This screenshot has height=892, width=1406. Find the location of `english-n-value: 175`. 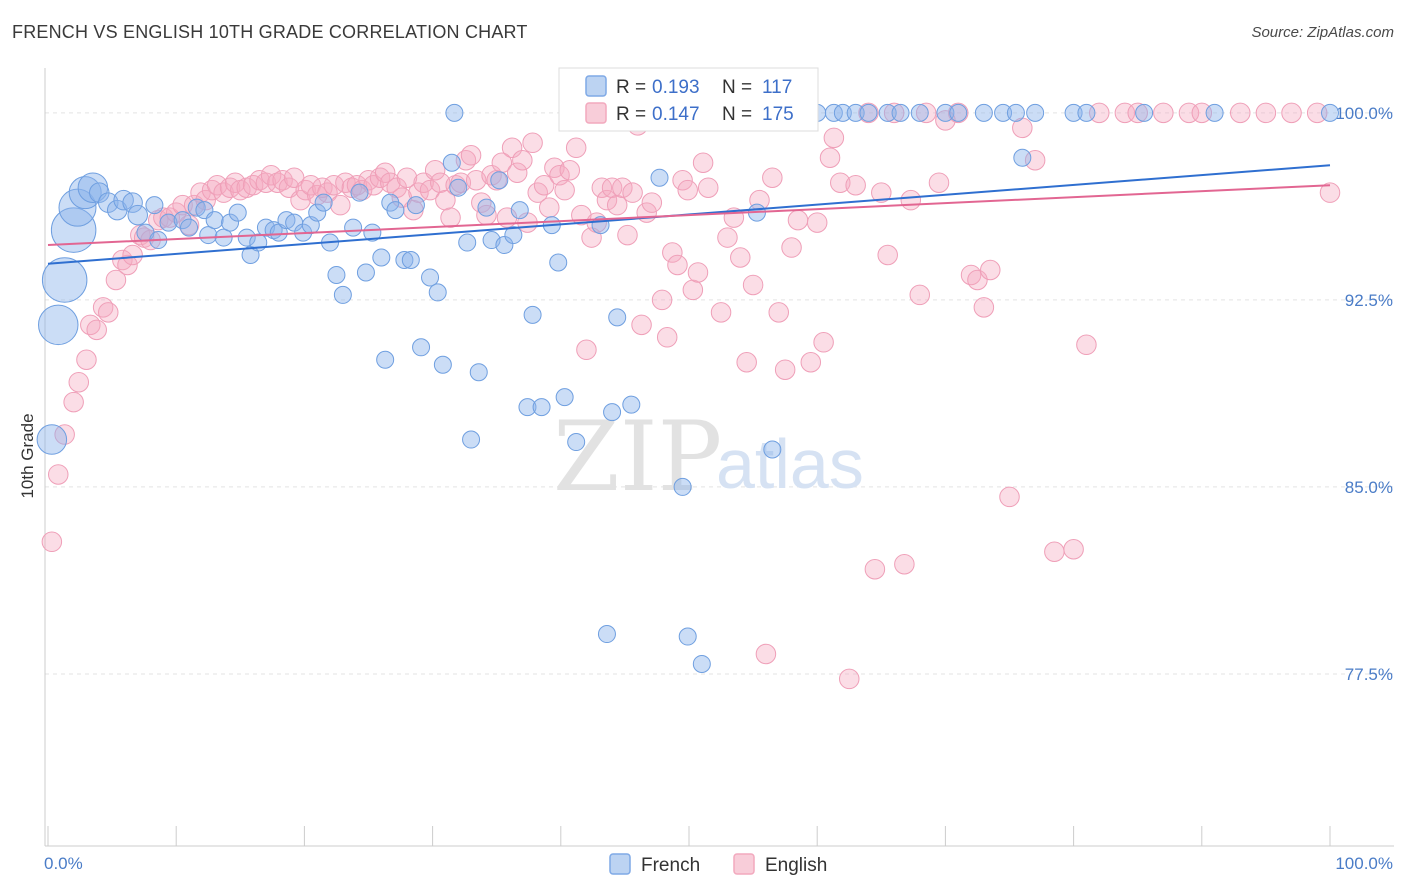

english-n-value: 175 is located at coordinates (778, 114).